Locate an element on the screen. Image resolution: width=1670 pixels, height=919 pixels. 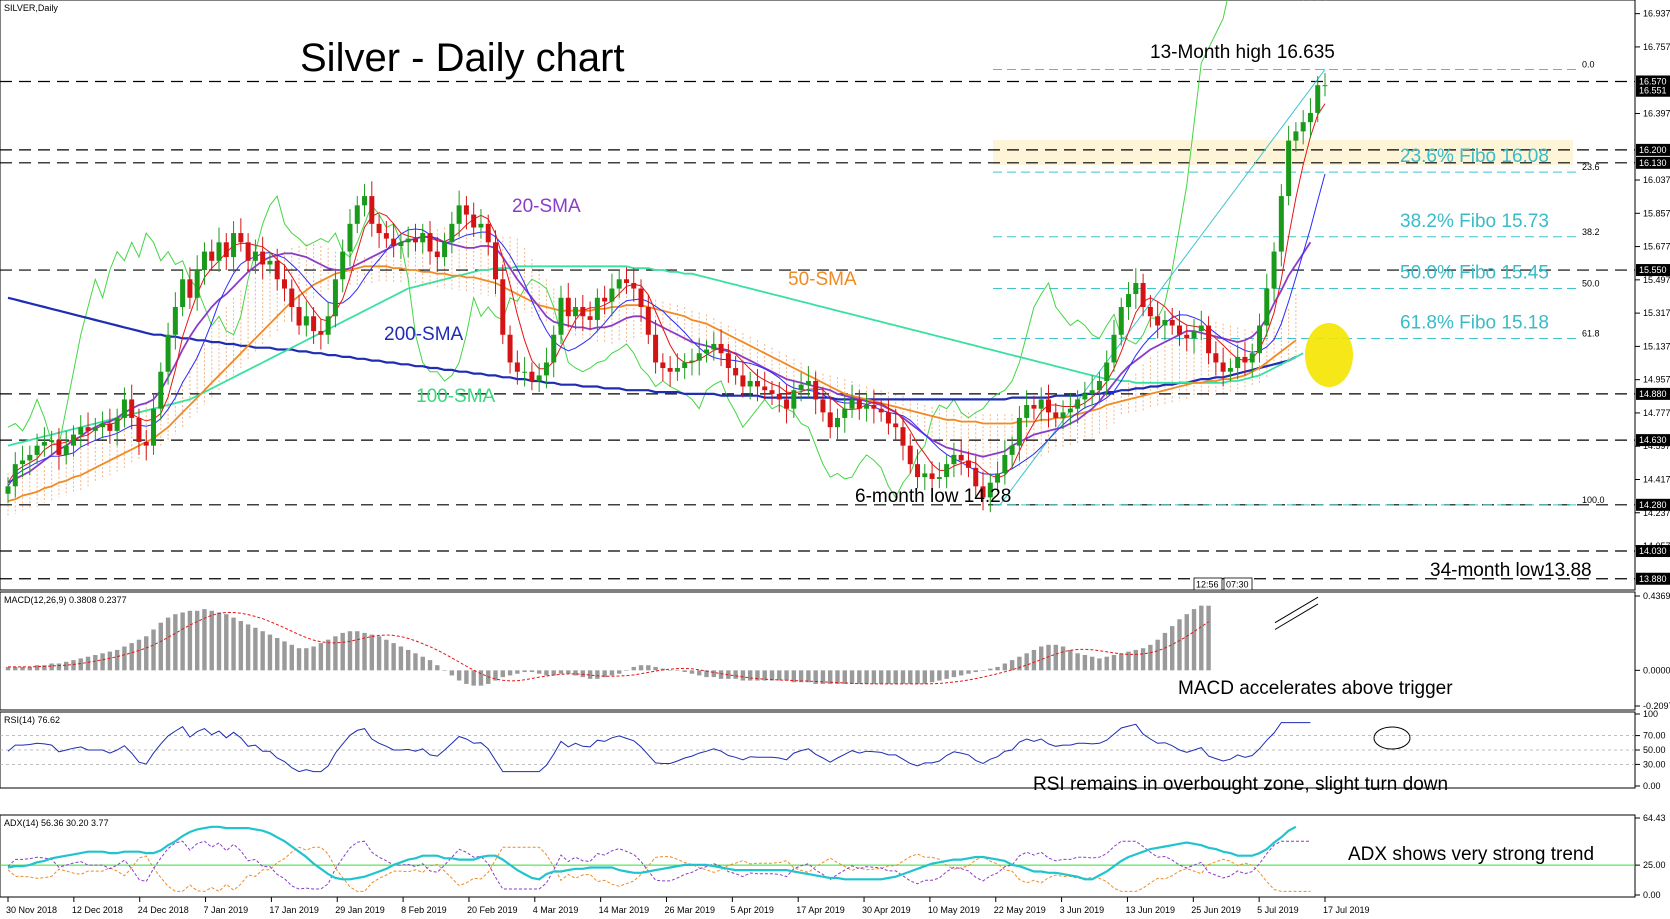
annotation-sma200: 200-SMA is located at coordinates (424, 334).